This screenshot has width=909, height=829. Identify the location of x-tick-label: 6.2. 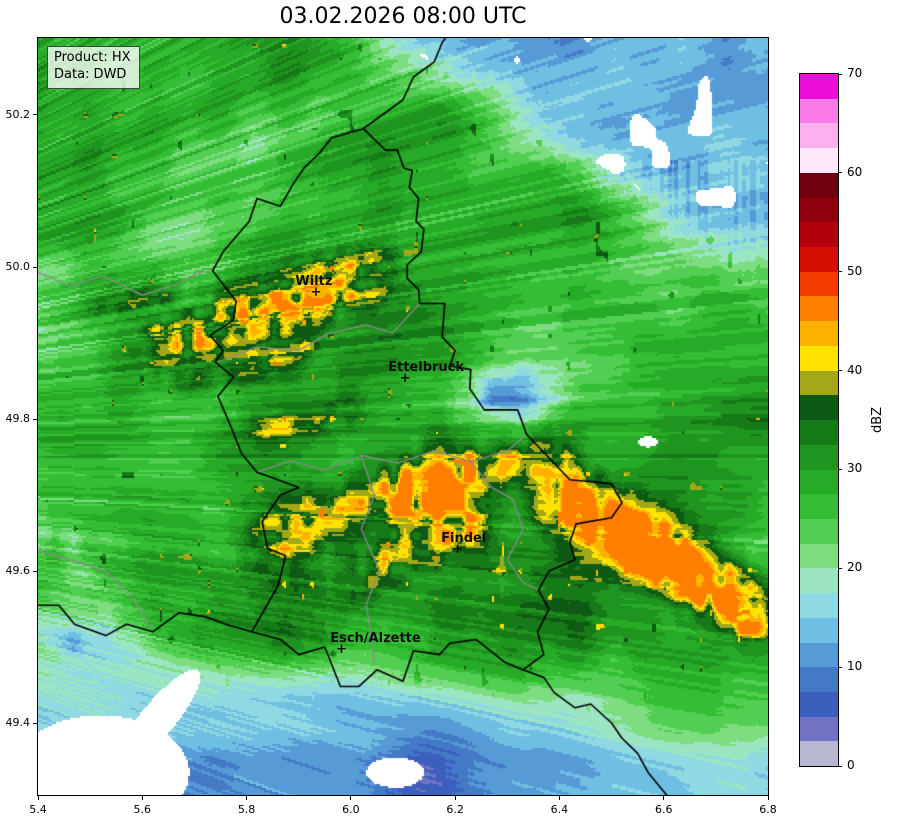
(455, 809).